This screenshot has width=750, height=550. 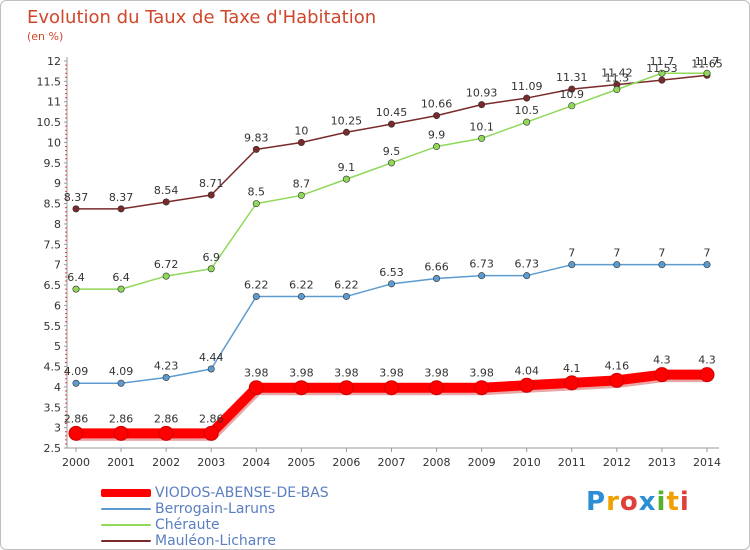 I want to click on data-label: 4.16, so click(x=617, y=365).